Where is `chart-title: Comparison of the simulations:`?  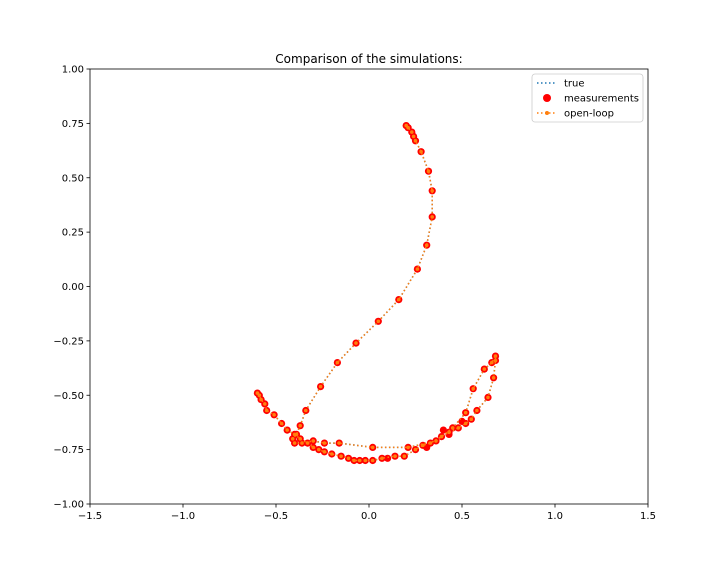 chart-title: Comparison of the simulations: is located at coordinates (368, 59).